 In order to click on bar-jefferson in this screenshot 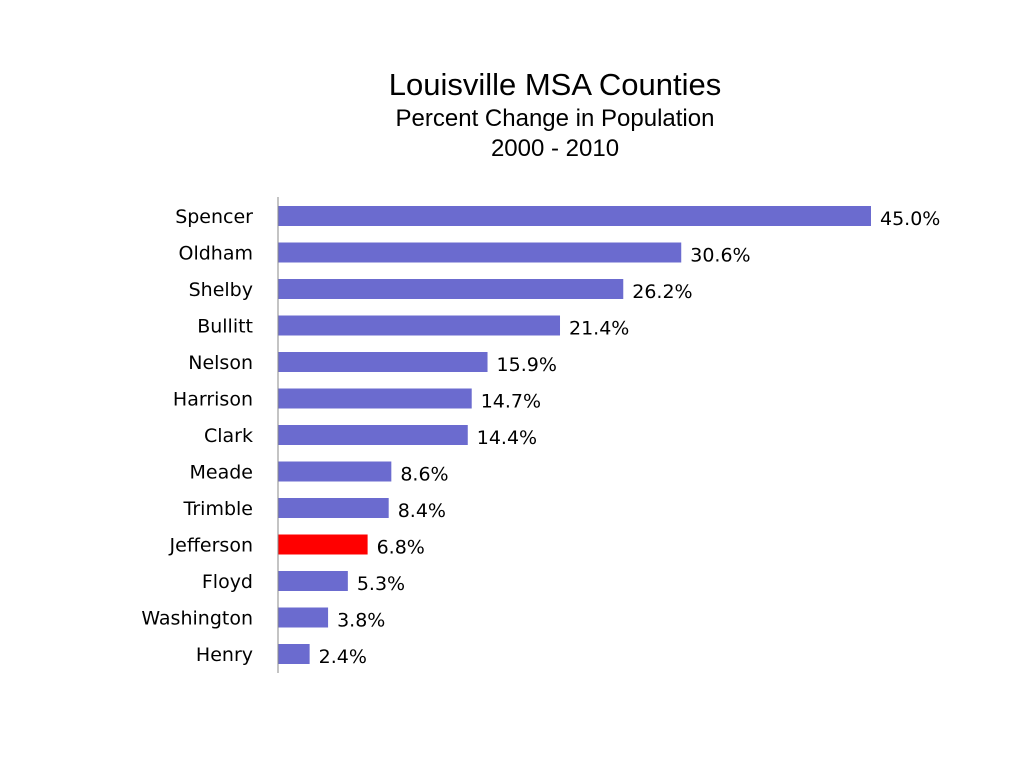, I will do `click(323, 544)`.